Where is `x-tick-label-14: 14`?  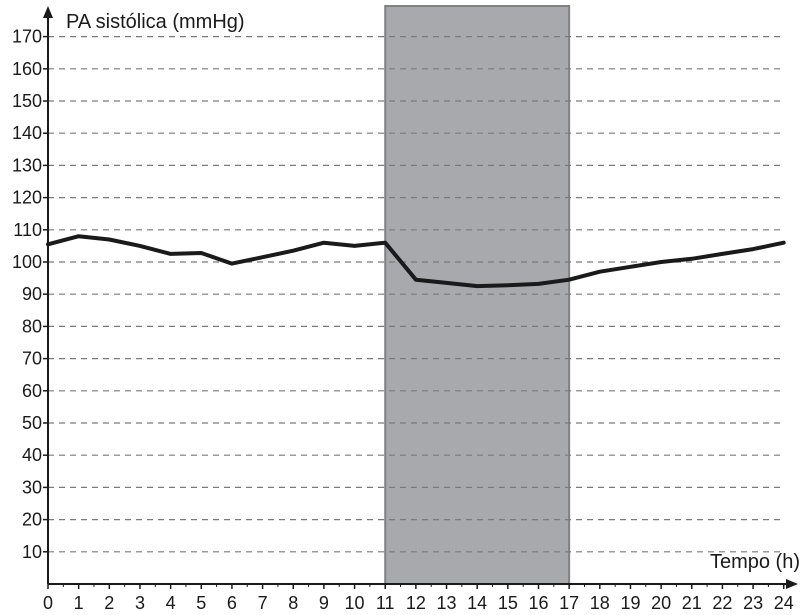
x-tick-label-14: 14 is located at coordinates (477, 603).